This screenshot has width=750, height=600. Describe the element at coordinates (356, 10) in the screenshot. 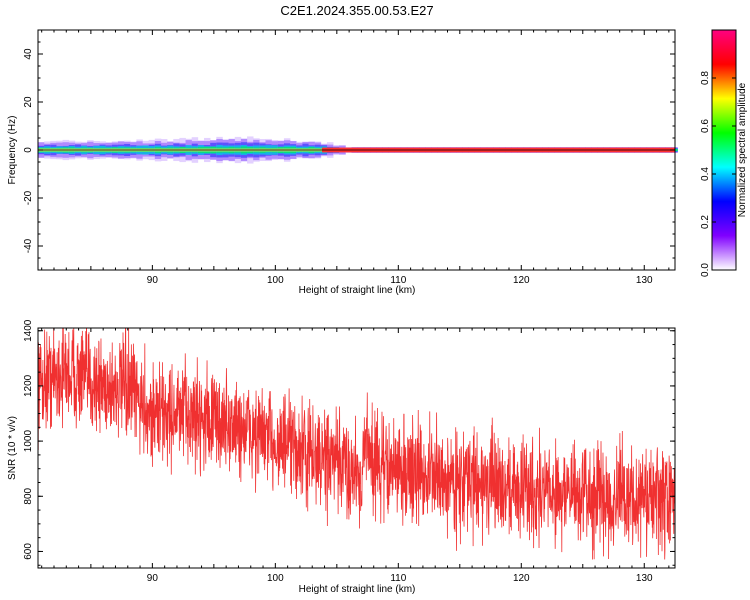

I see `figure-title: C2E1.2024.355.00.53.E27` at that location.